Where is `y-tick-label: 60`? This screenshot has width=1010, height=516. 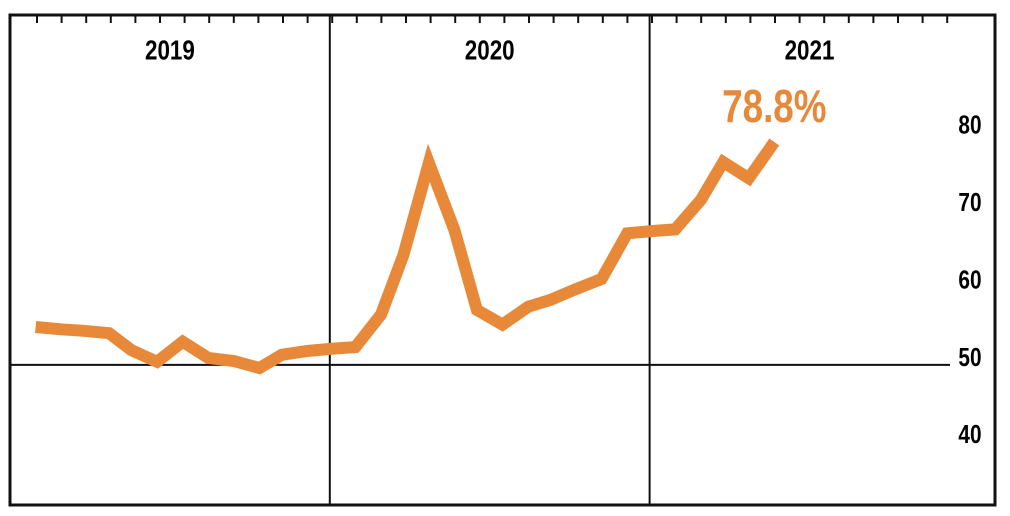
y-tick-label: 60 is located at coordinates (969, 279).